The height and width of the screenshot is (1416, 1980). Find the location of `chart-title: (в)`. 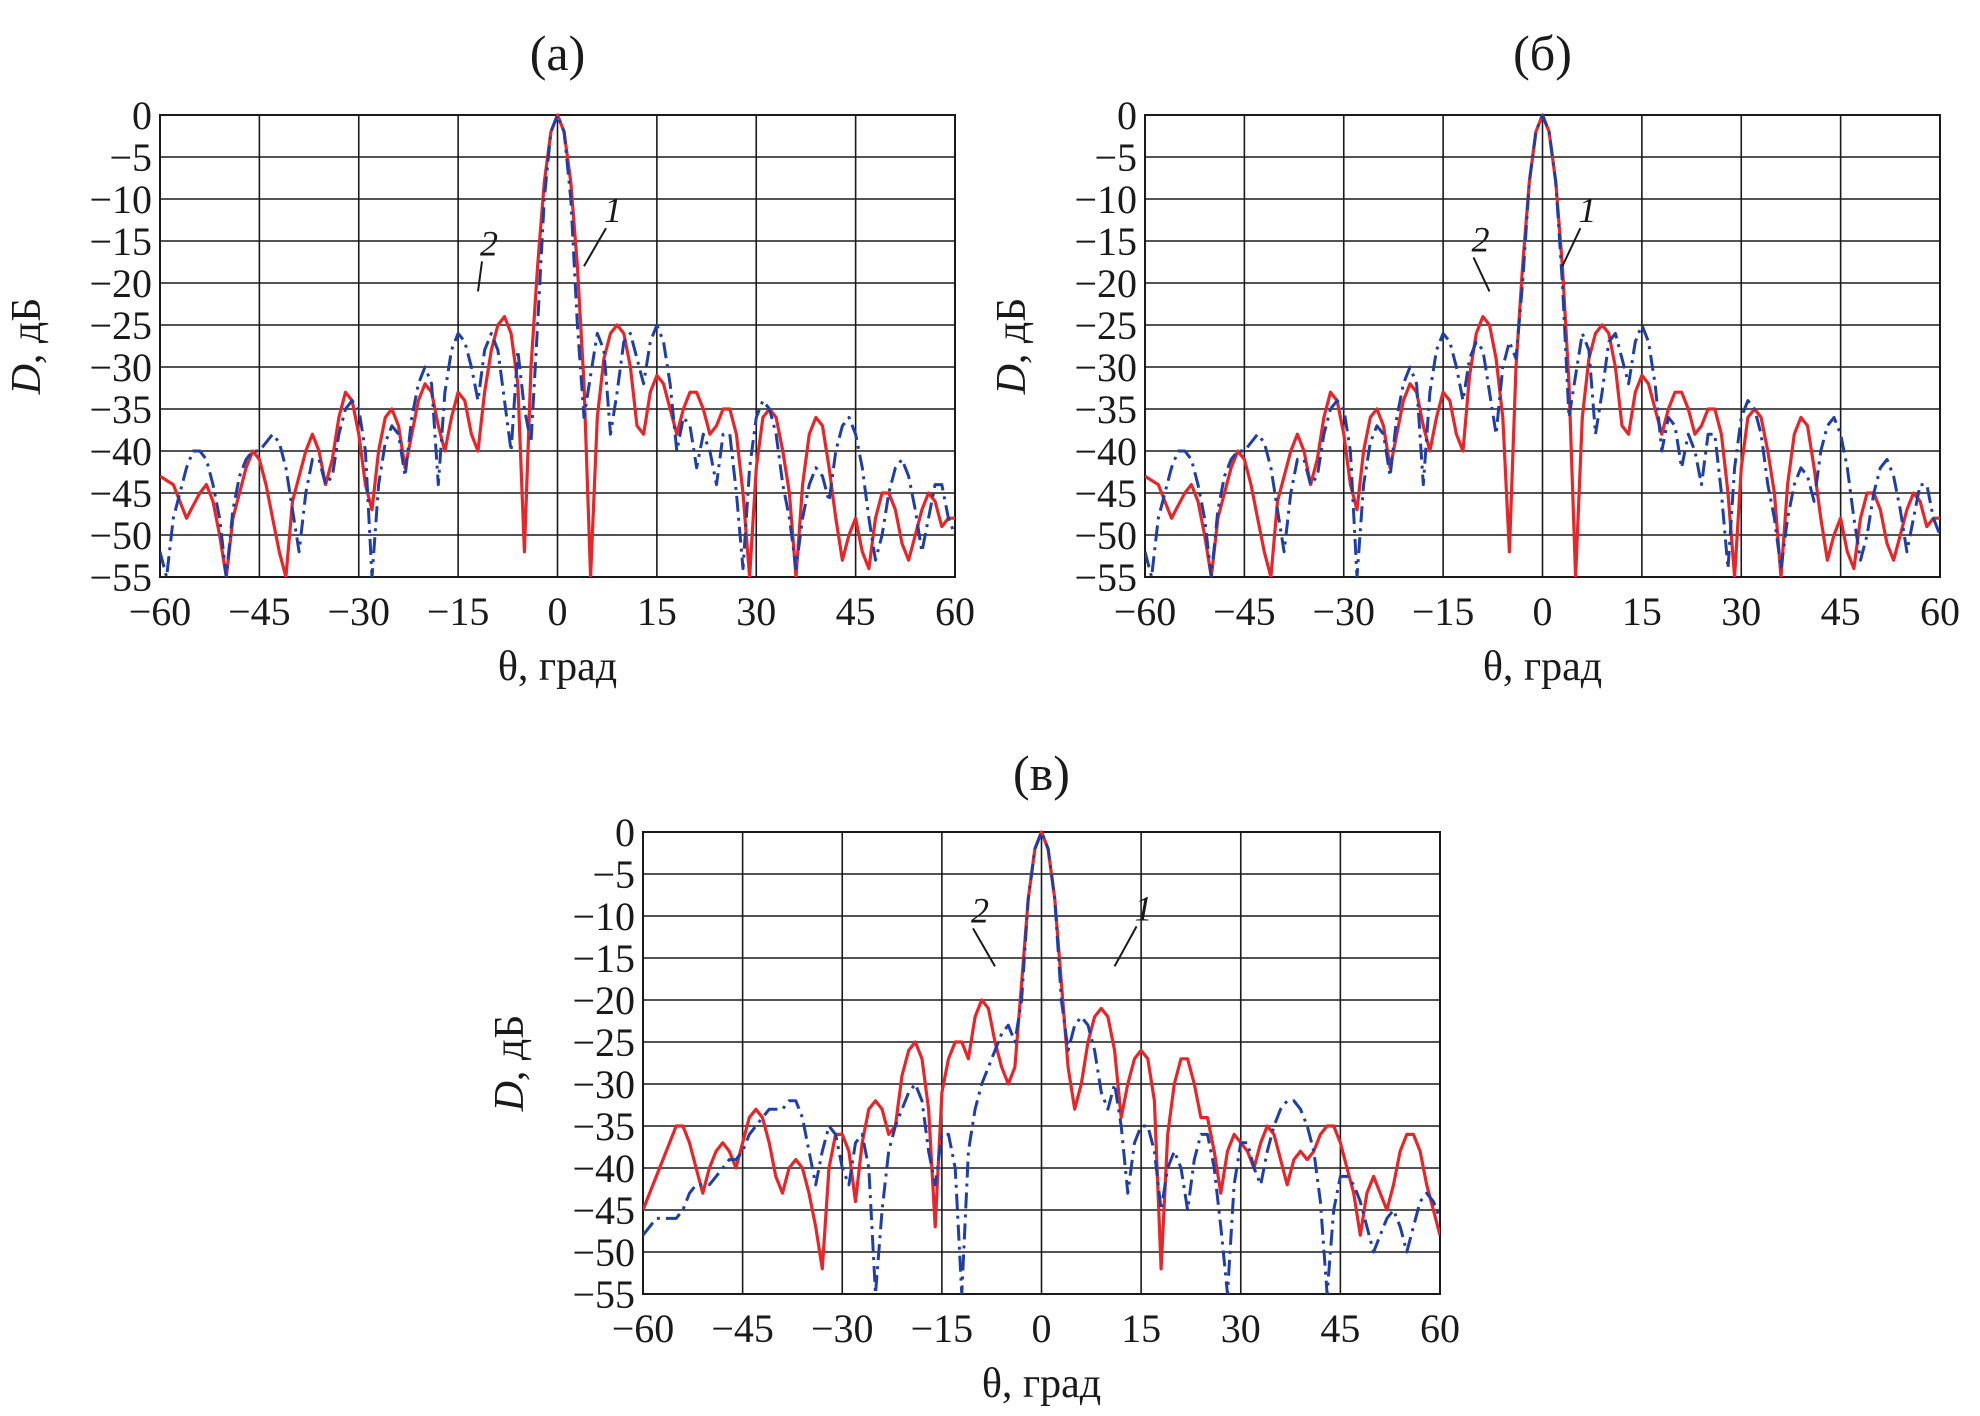

chart-title: (в) is located at coordinates (1041, 773).